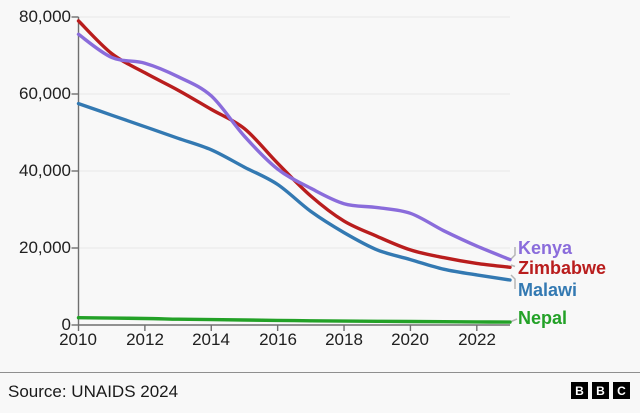 The width and height of the screenshot is (640, 413). I want to click on bbc-logo: B B C, so click(600, 390).